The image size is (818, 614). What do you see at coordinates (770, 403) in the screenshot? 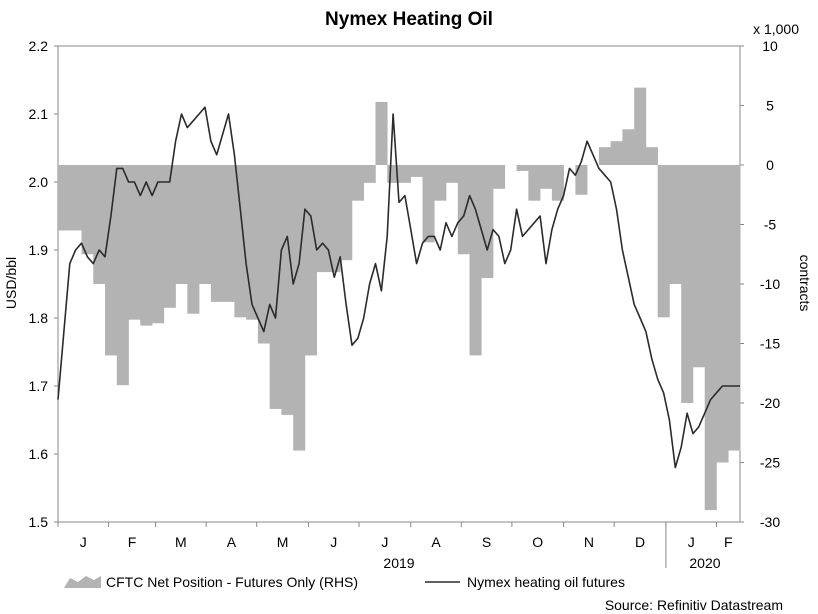
I see `right-tick-label: -20` at bounding box center [770, 403].